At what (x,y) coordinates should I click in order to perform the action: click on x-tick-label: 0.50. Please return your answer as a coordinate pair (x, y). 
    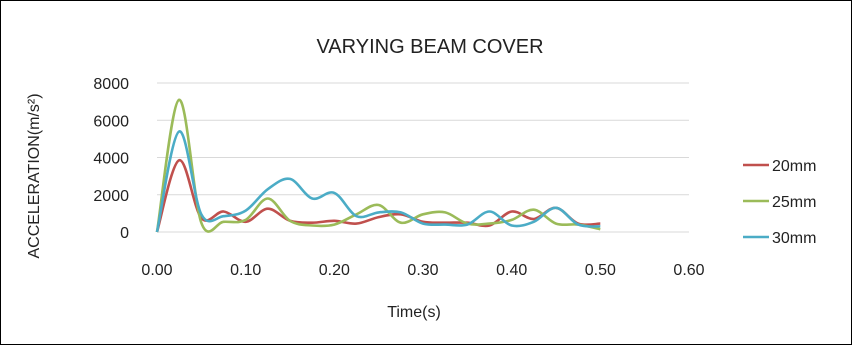
    Looking at the image, I should click on (600, 270).